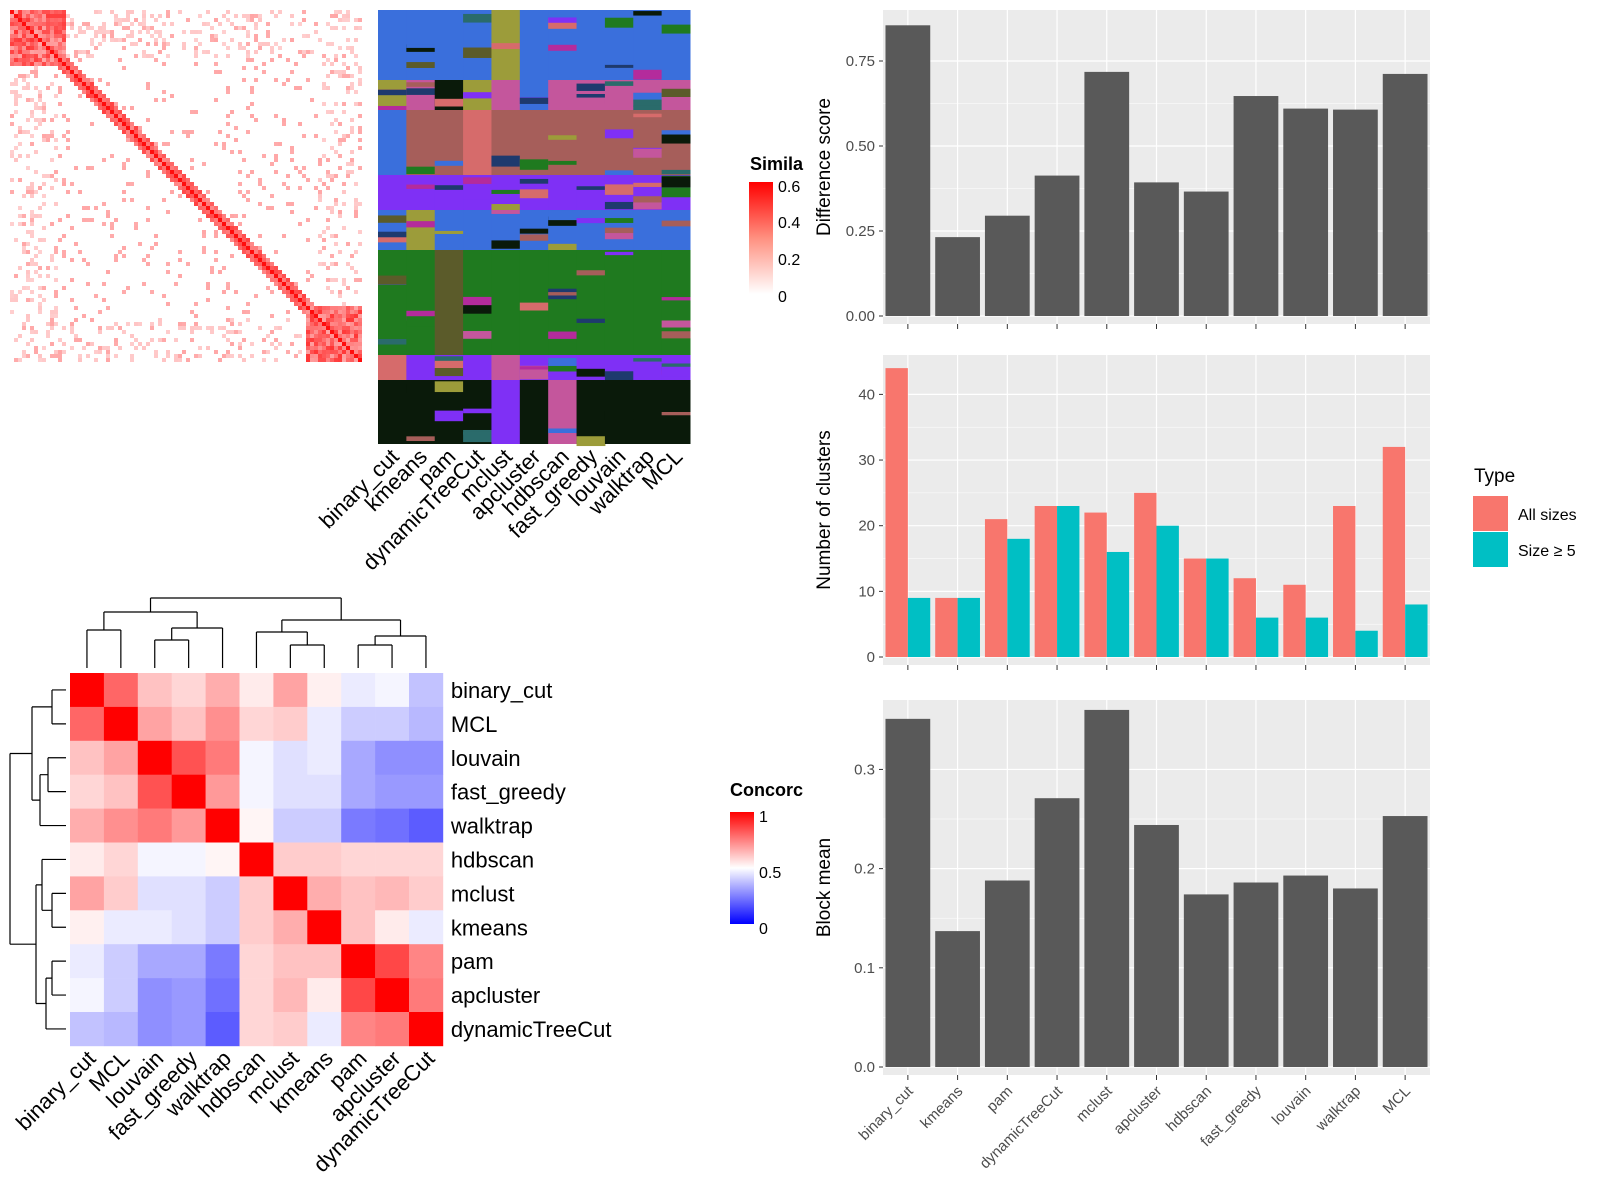 This screenshot has height=1200, width=1600. I want to click on bar-all-sizes, so click(1294, 620).